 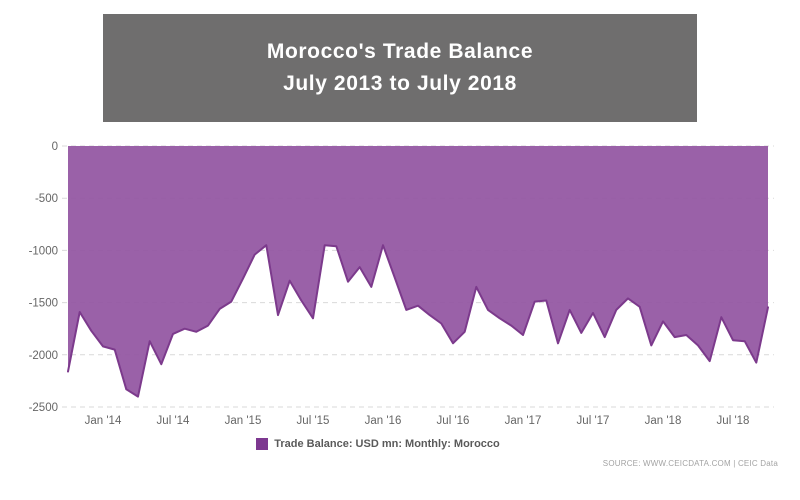 What do you see at coordinates (733, 421) in the screenshot?
I see `x-tick-label: Jul '18` at bounding box center [733, 421].